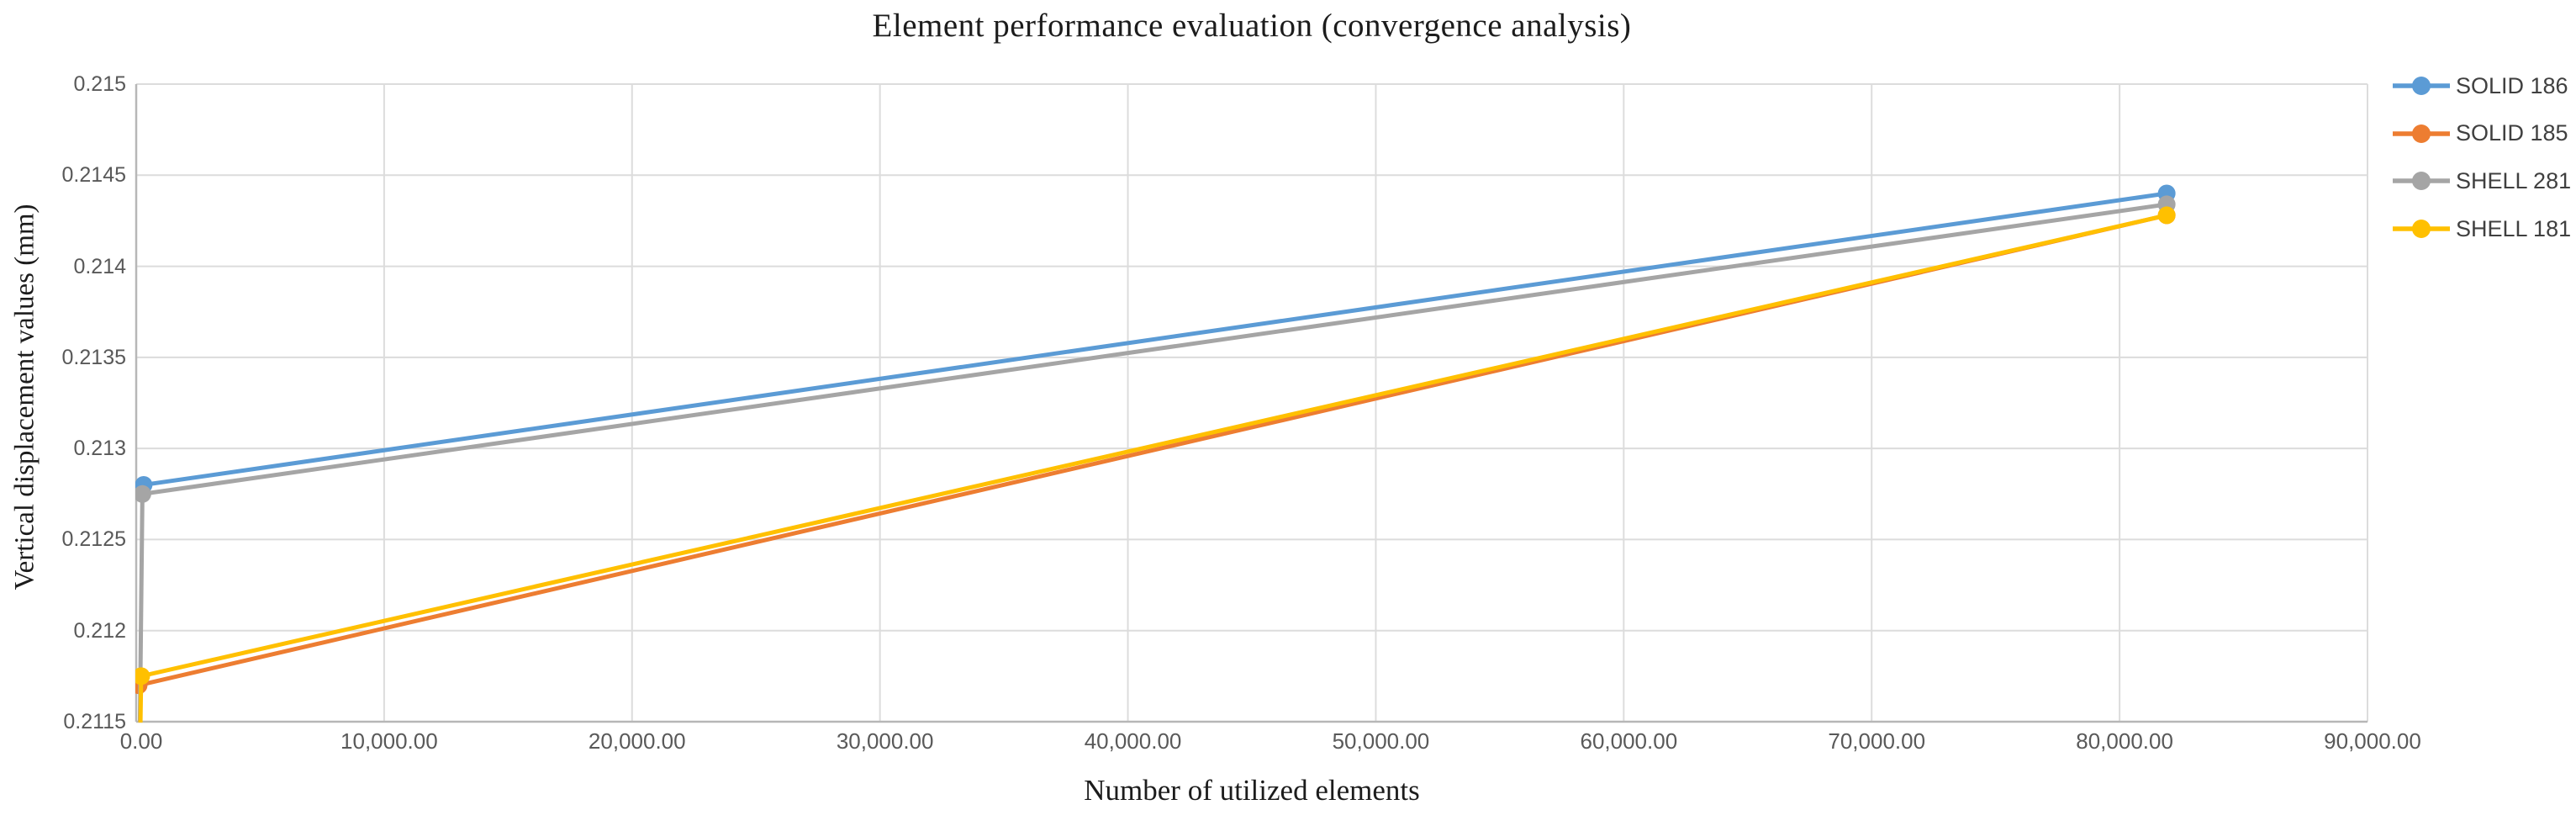 The height and width of the screenshot is (826, 2576). I want to click on y-tick-label: 0.214, so click(100, 266).